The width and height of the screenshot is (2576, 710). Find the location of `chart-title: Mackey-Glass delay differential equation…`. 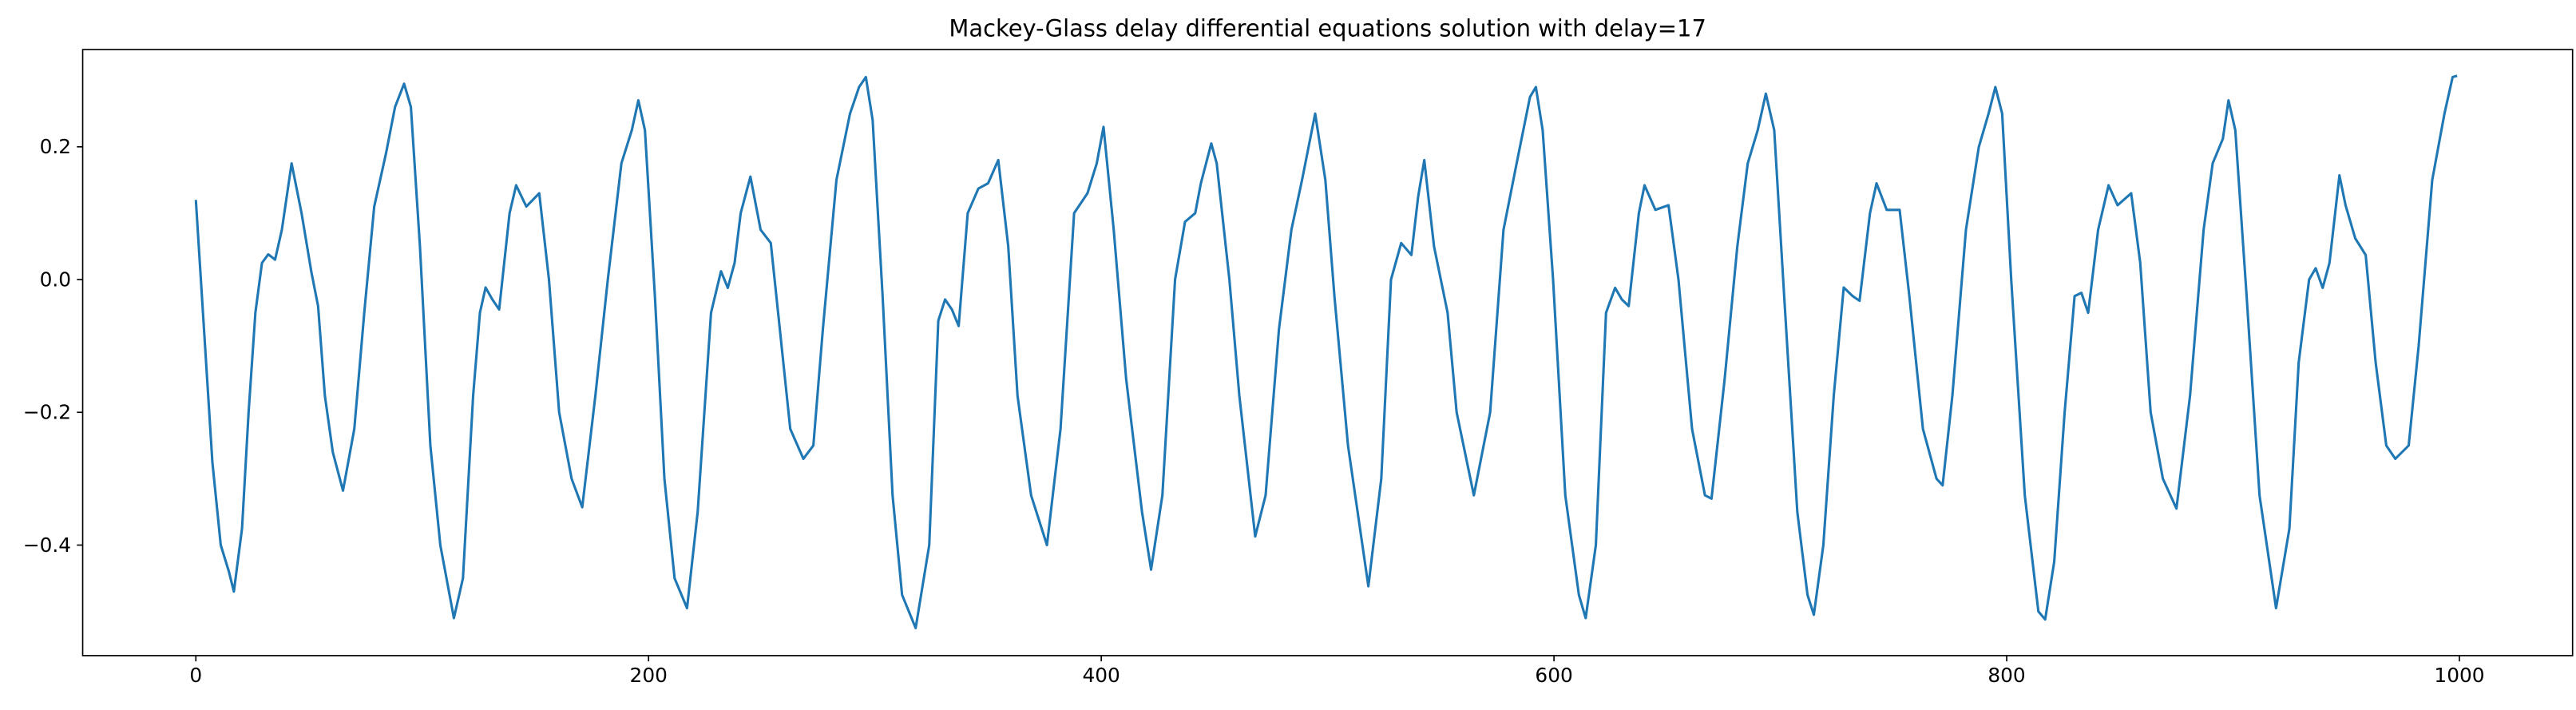

chart-title: Mackey-Glass delay differential equation… is located at coordinates (1327, 28).